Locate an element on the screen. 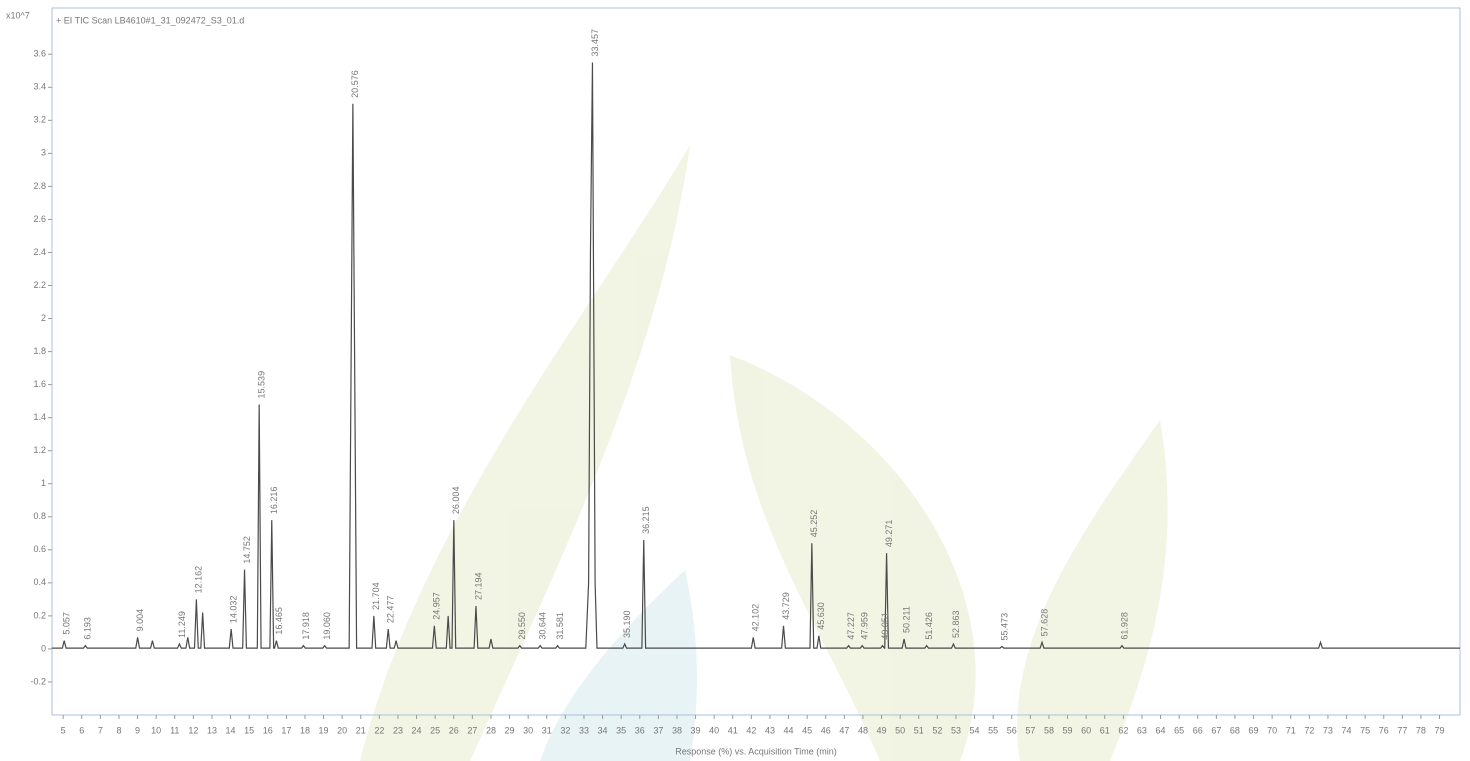  x-tick-label: 32 is located at coordinates (565, 730).